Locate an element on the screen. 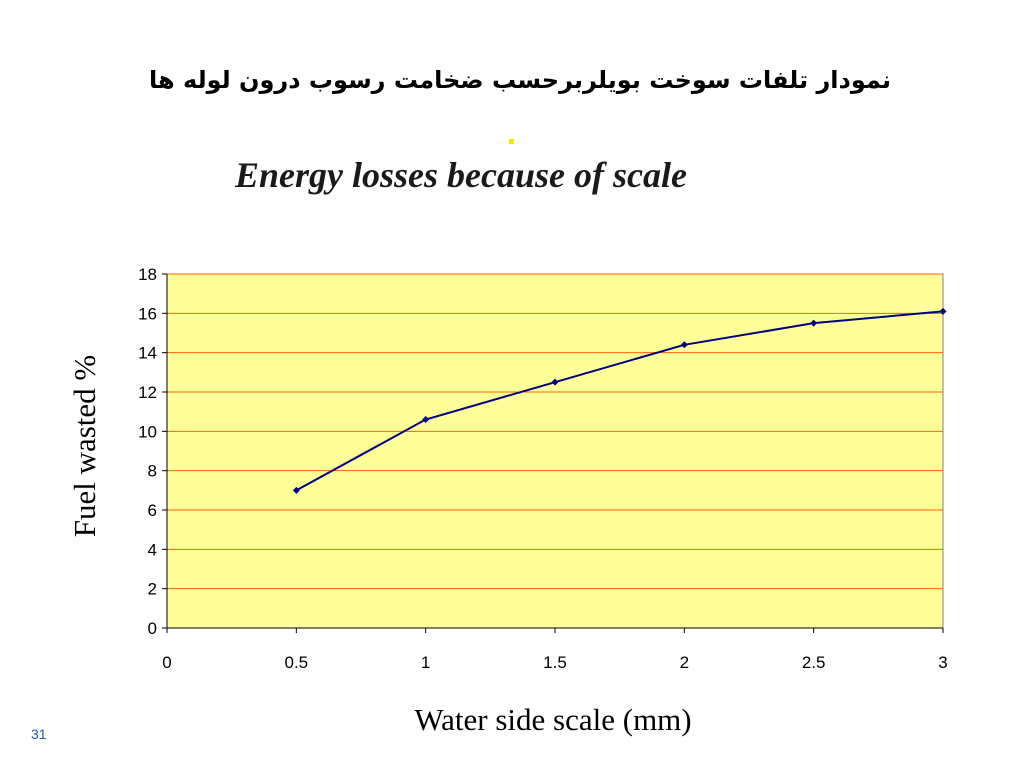 Image resolution: width=1024 pixels, height=768 pixels. y-tick-label: 12 is located at coordinates (147, 392).